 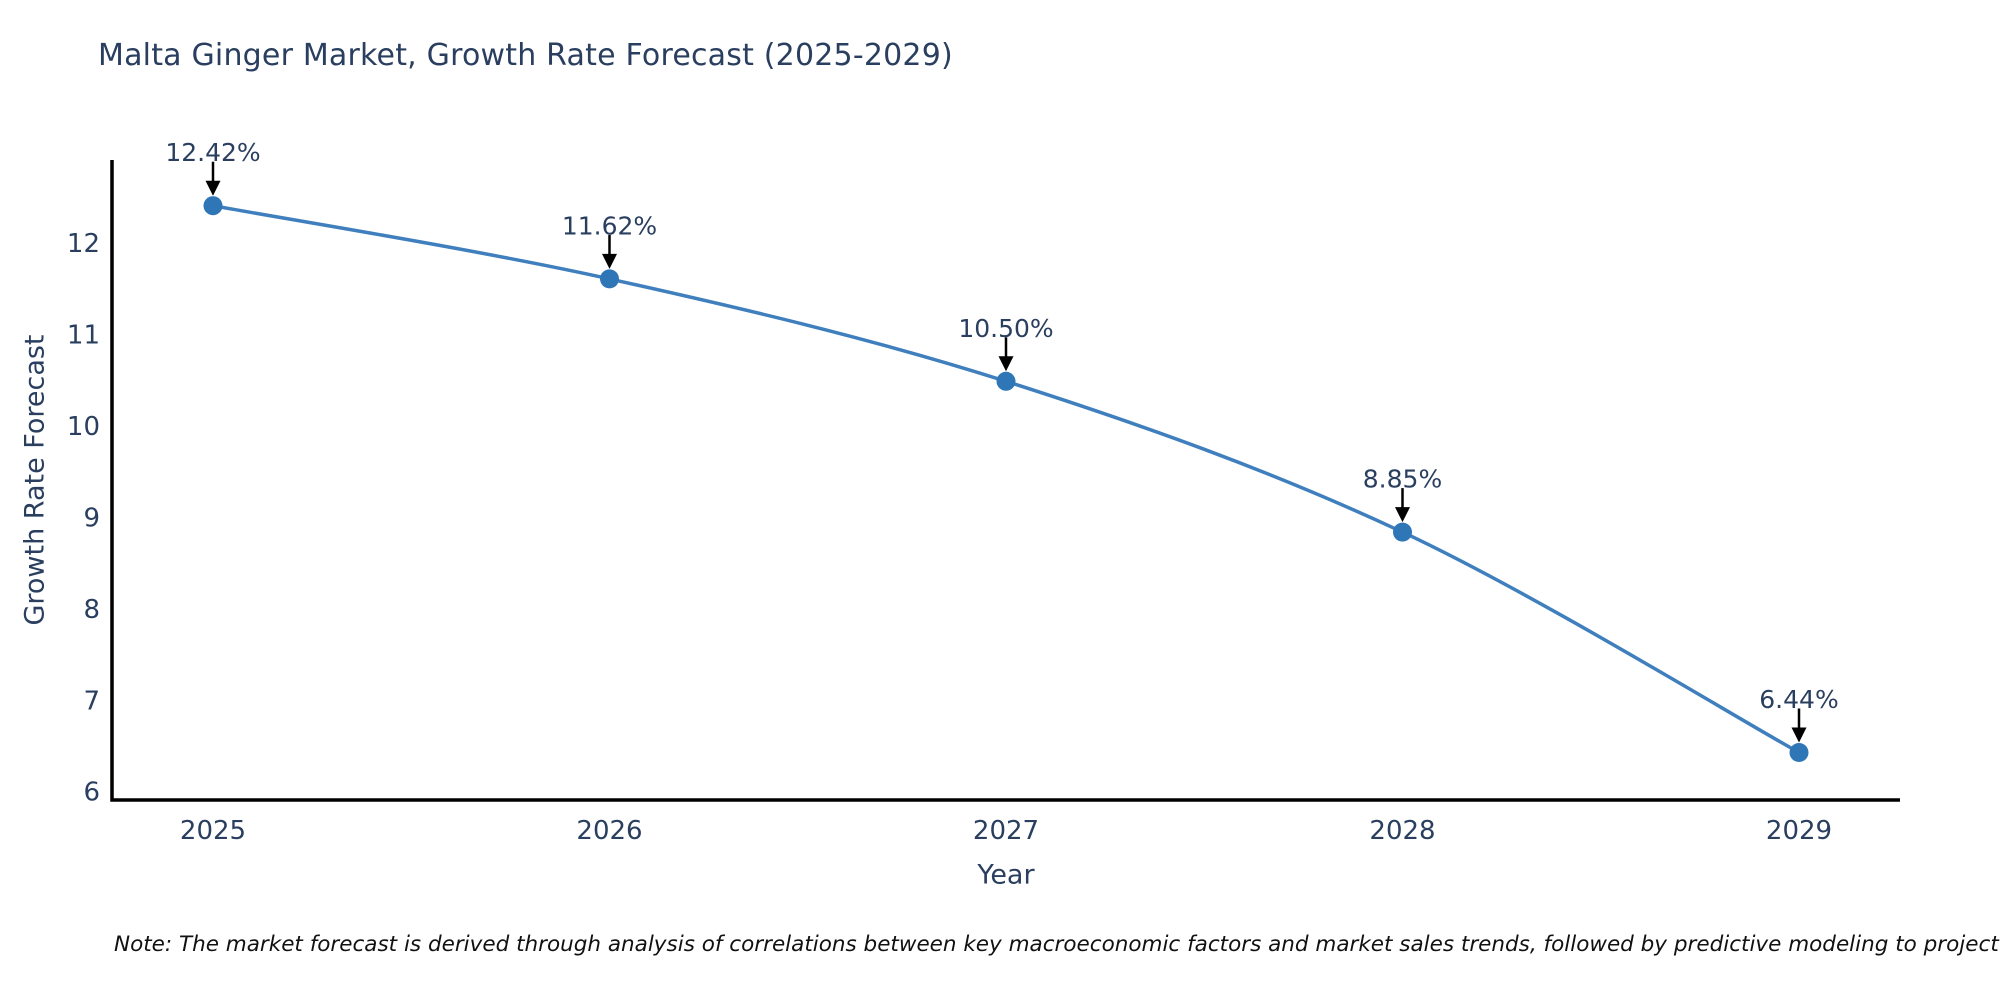 I want to click on y-tick-label: 12, so click(x=83, y=244).